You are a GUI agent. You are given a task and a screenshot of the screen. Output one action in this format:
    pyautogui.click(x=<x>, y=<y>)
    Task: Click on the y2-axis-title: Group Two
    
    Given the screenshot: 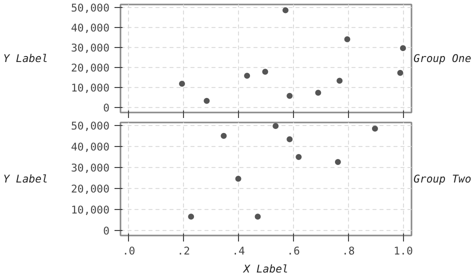 What is the action you would take?
    pyautogui.click(x=443, y=179)
    